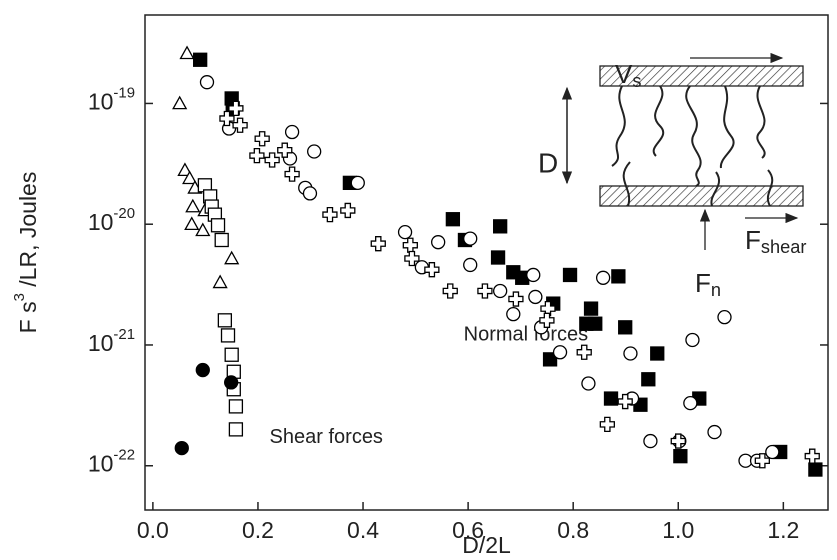 This screenshot has width=837, height=560. What do you see at coordinates (326, 437) in the screenshot?
I see `annotation: Shear forces` at bounding box center [326, 437].